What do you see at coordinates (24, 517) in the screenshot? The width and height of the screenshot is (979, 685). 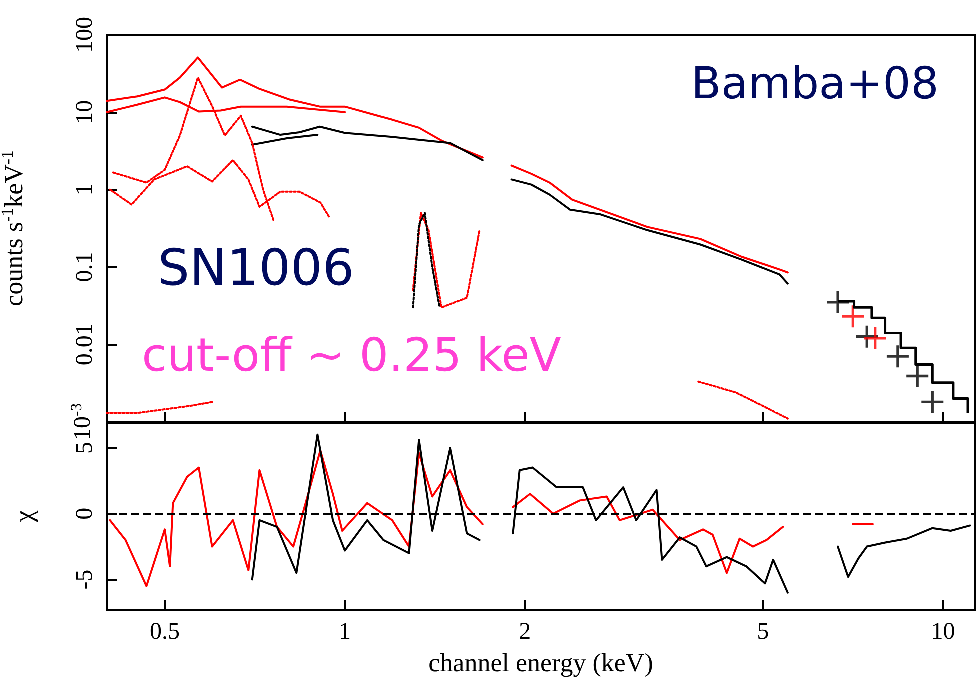 I see `y-axis-title: χ` at bounding box center [24, 517].